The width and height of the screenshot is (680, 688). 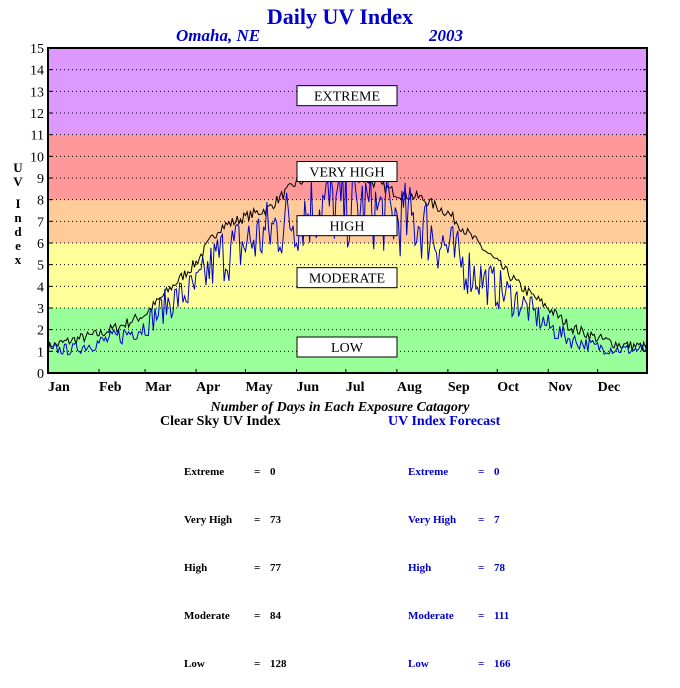 I want to click on summary-row: Low = 166, so click(x=459, y=664).